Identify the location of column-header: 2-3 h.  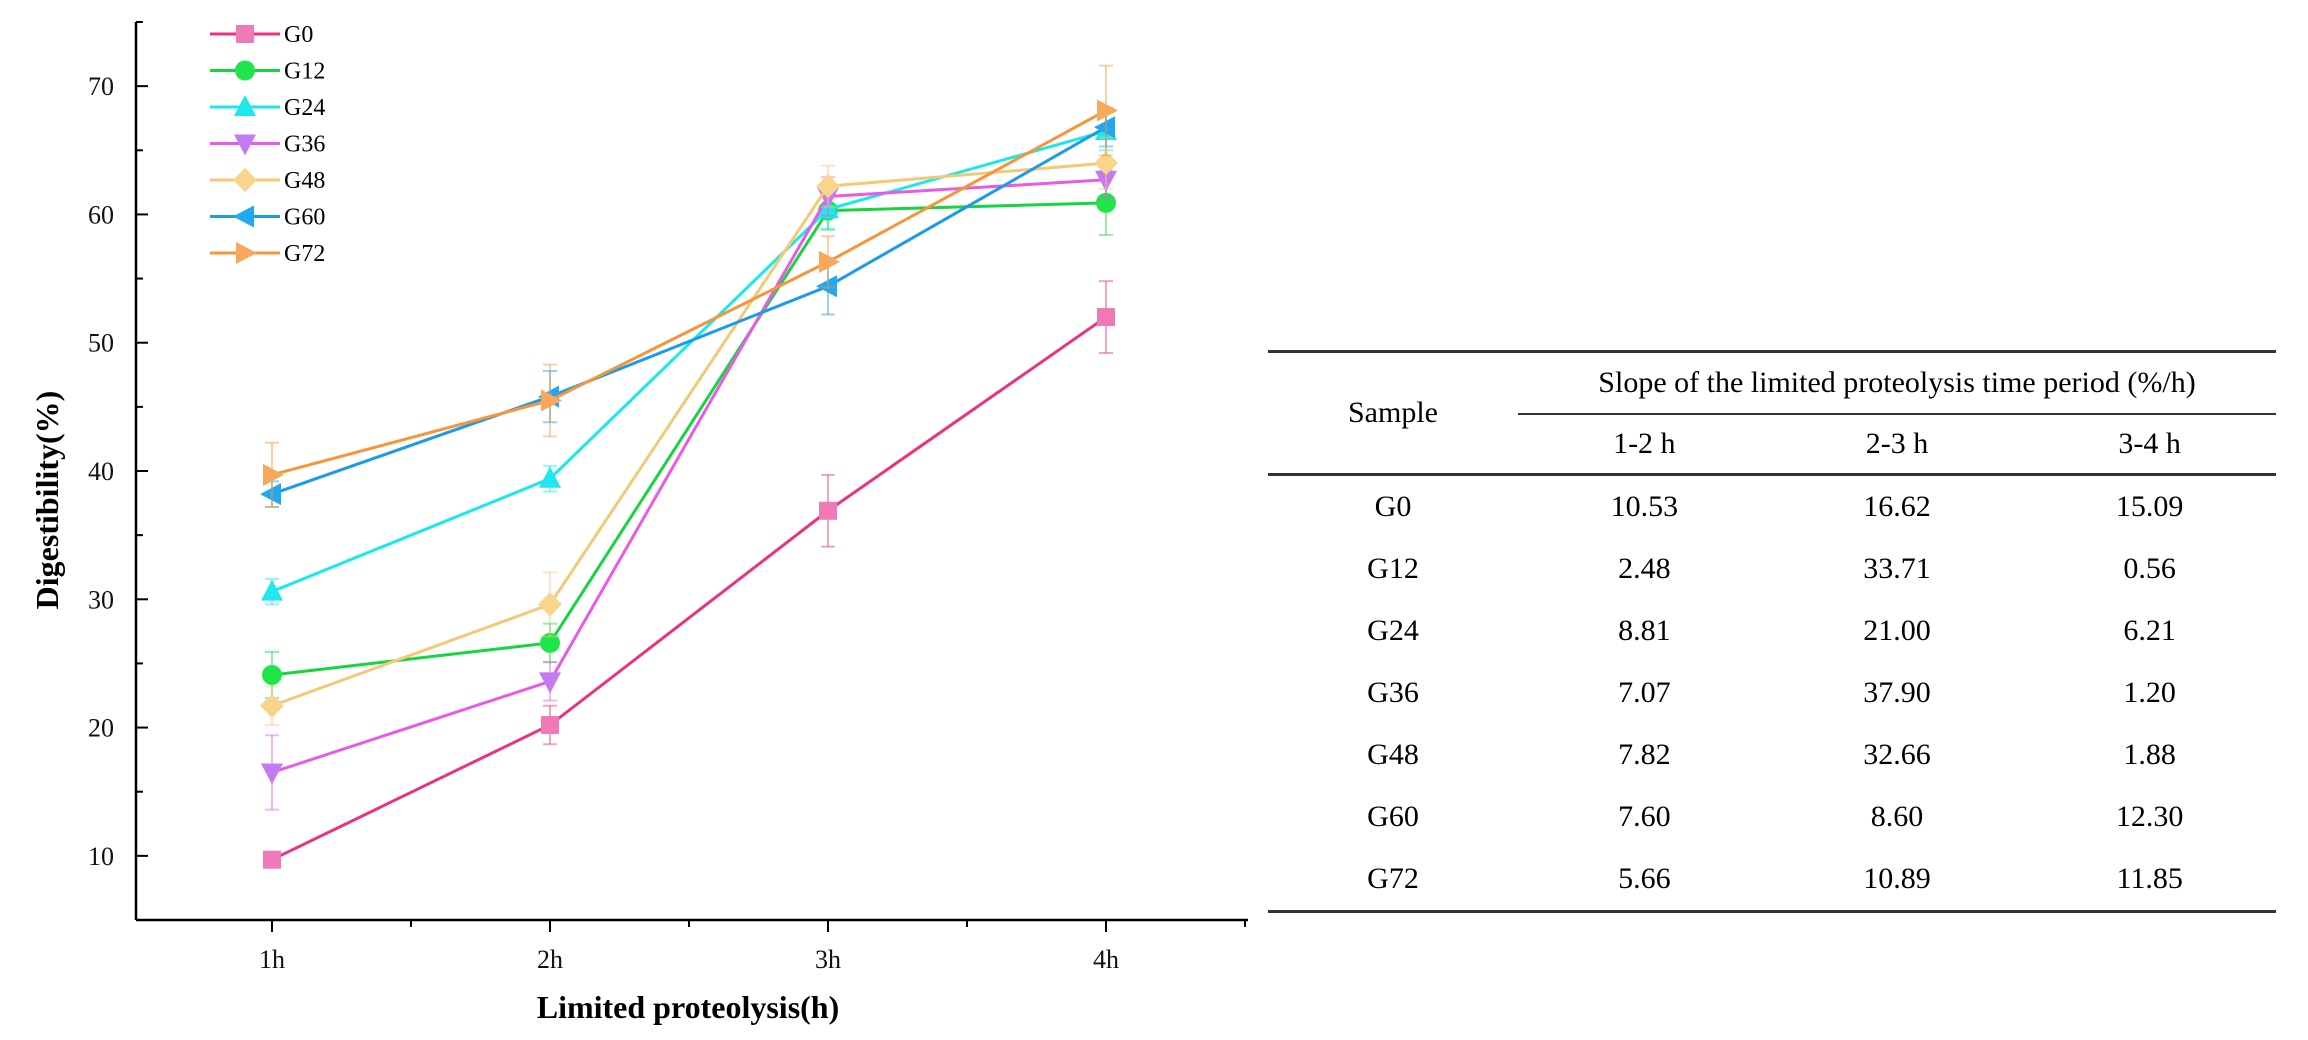
(1897, 443).